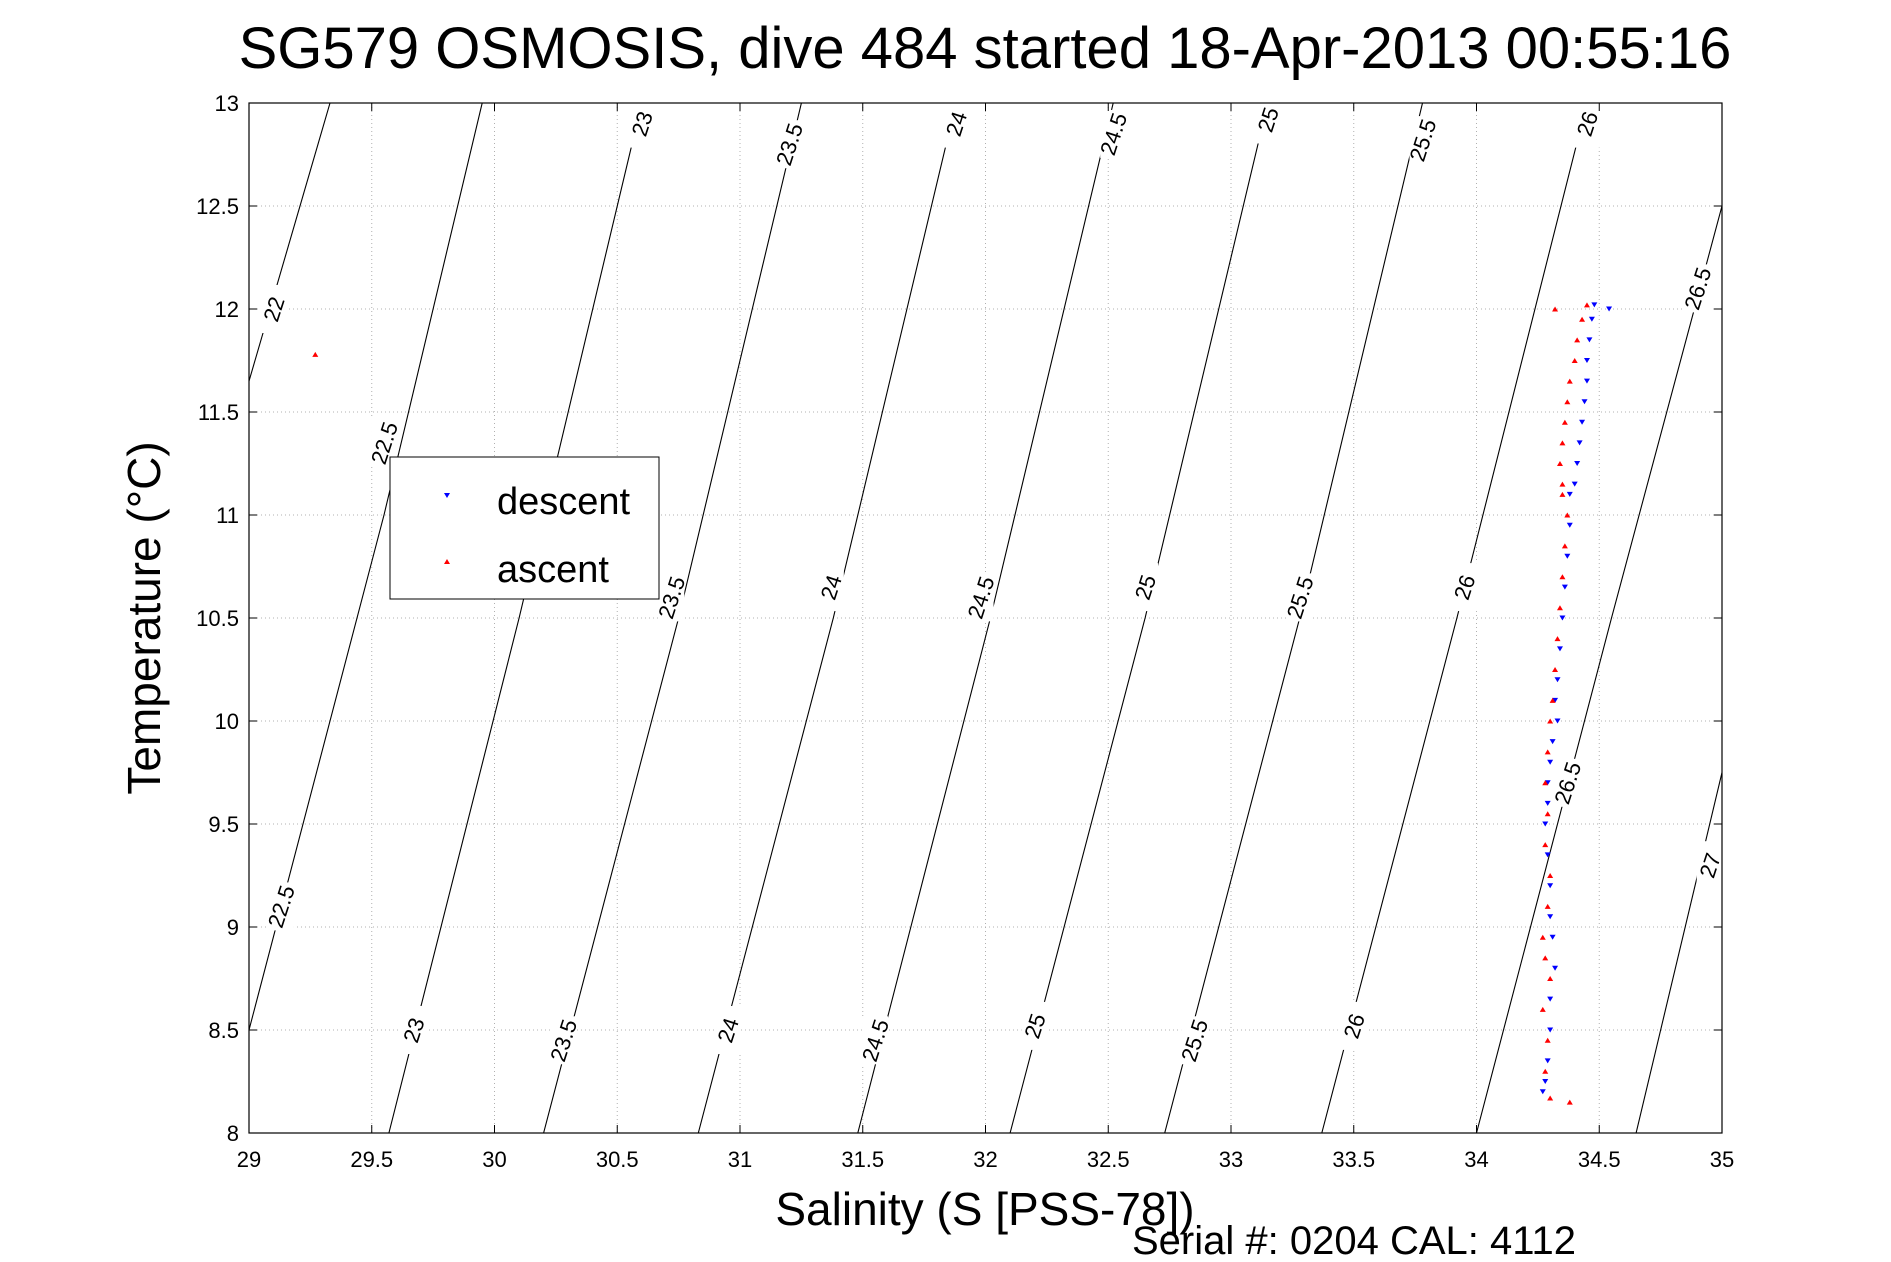  Describe the element at coordinates (1476, 1159) in the screenshot. I see `x-tick-label: 34` at that location.